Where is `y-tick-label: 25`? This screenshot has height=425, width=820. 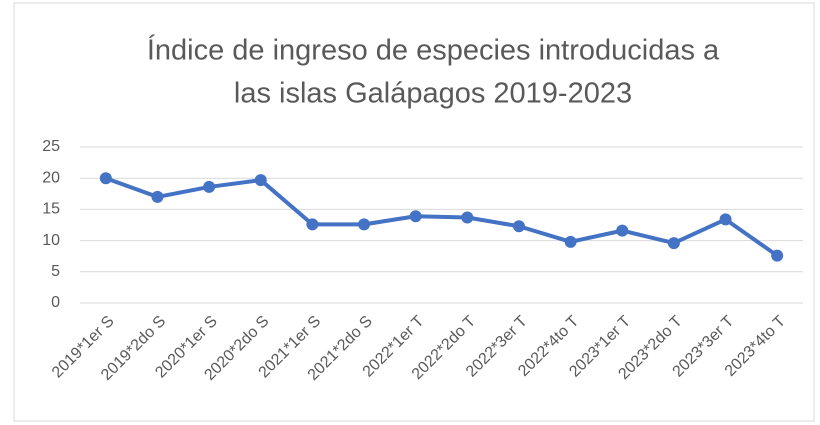
y-tick-label: 25 is located at coordinates (51, 146).